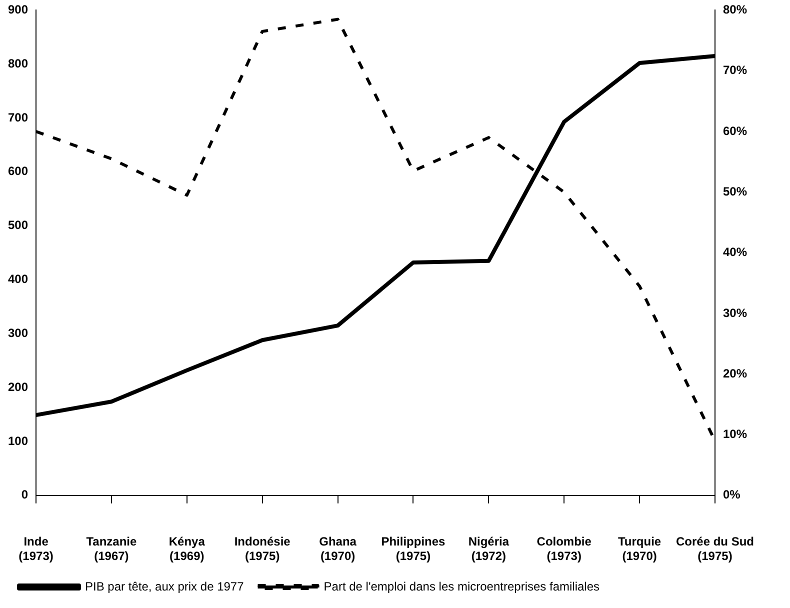 This screenshot has width=790, height=608. Describe the element at coordinates (262, 549) in the screenshot. I see `x-tick-label: Indonésie (1975)` at that location.